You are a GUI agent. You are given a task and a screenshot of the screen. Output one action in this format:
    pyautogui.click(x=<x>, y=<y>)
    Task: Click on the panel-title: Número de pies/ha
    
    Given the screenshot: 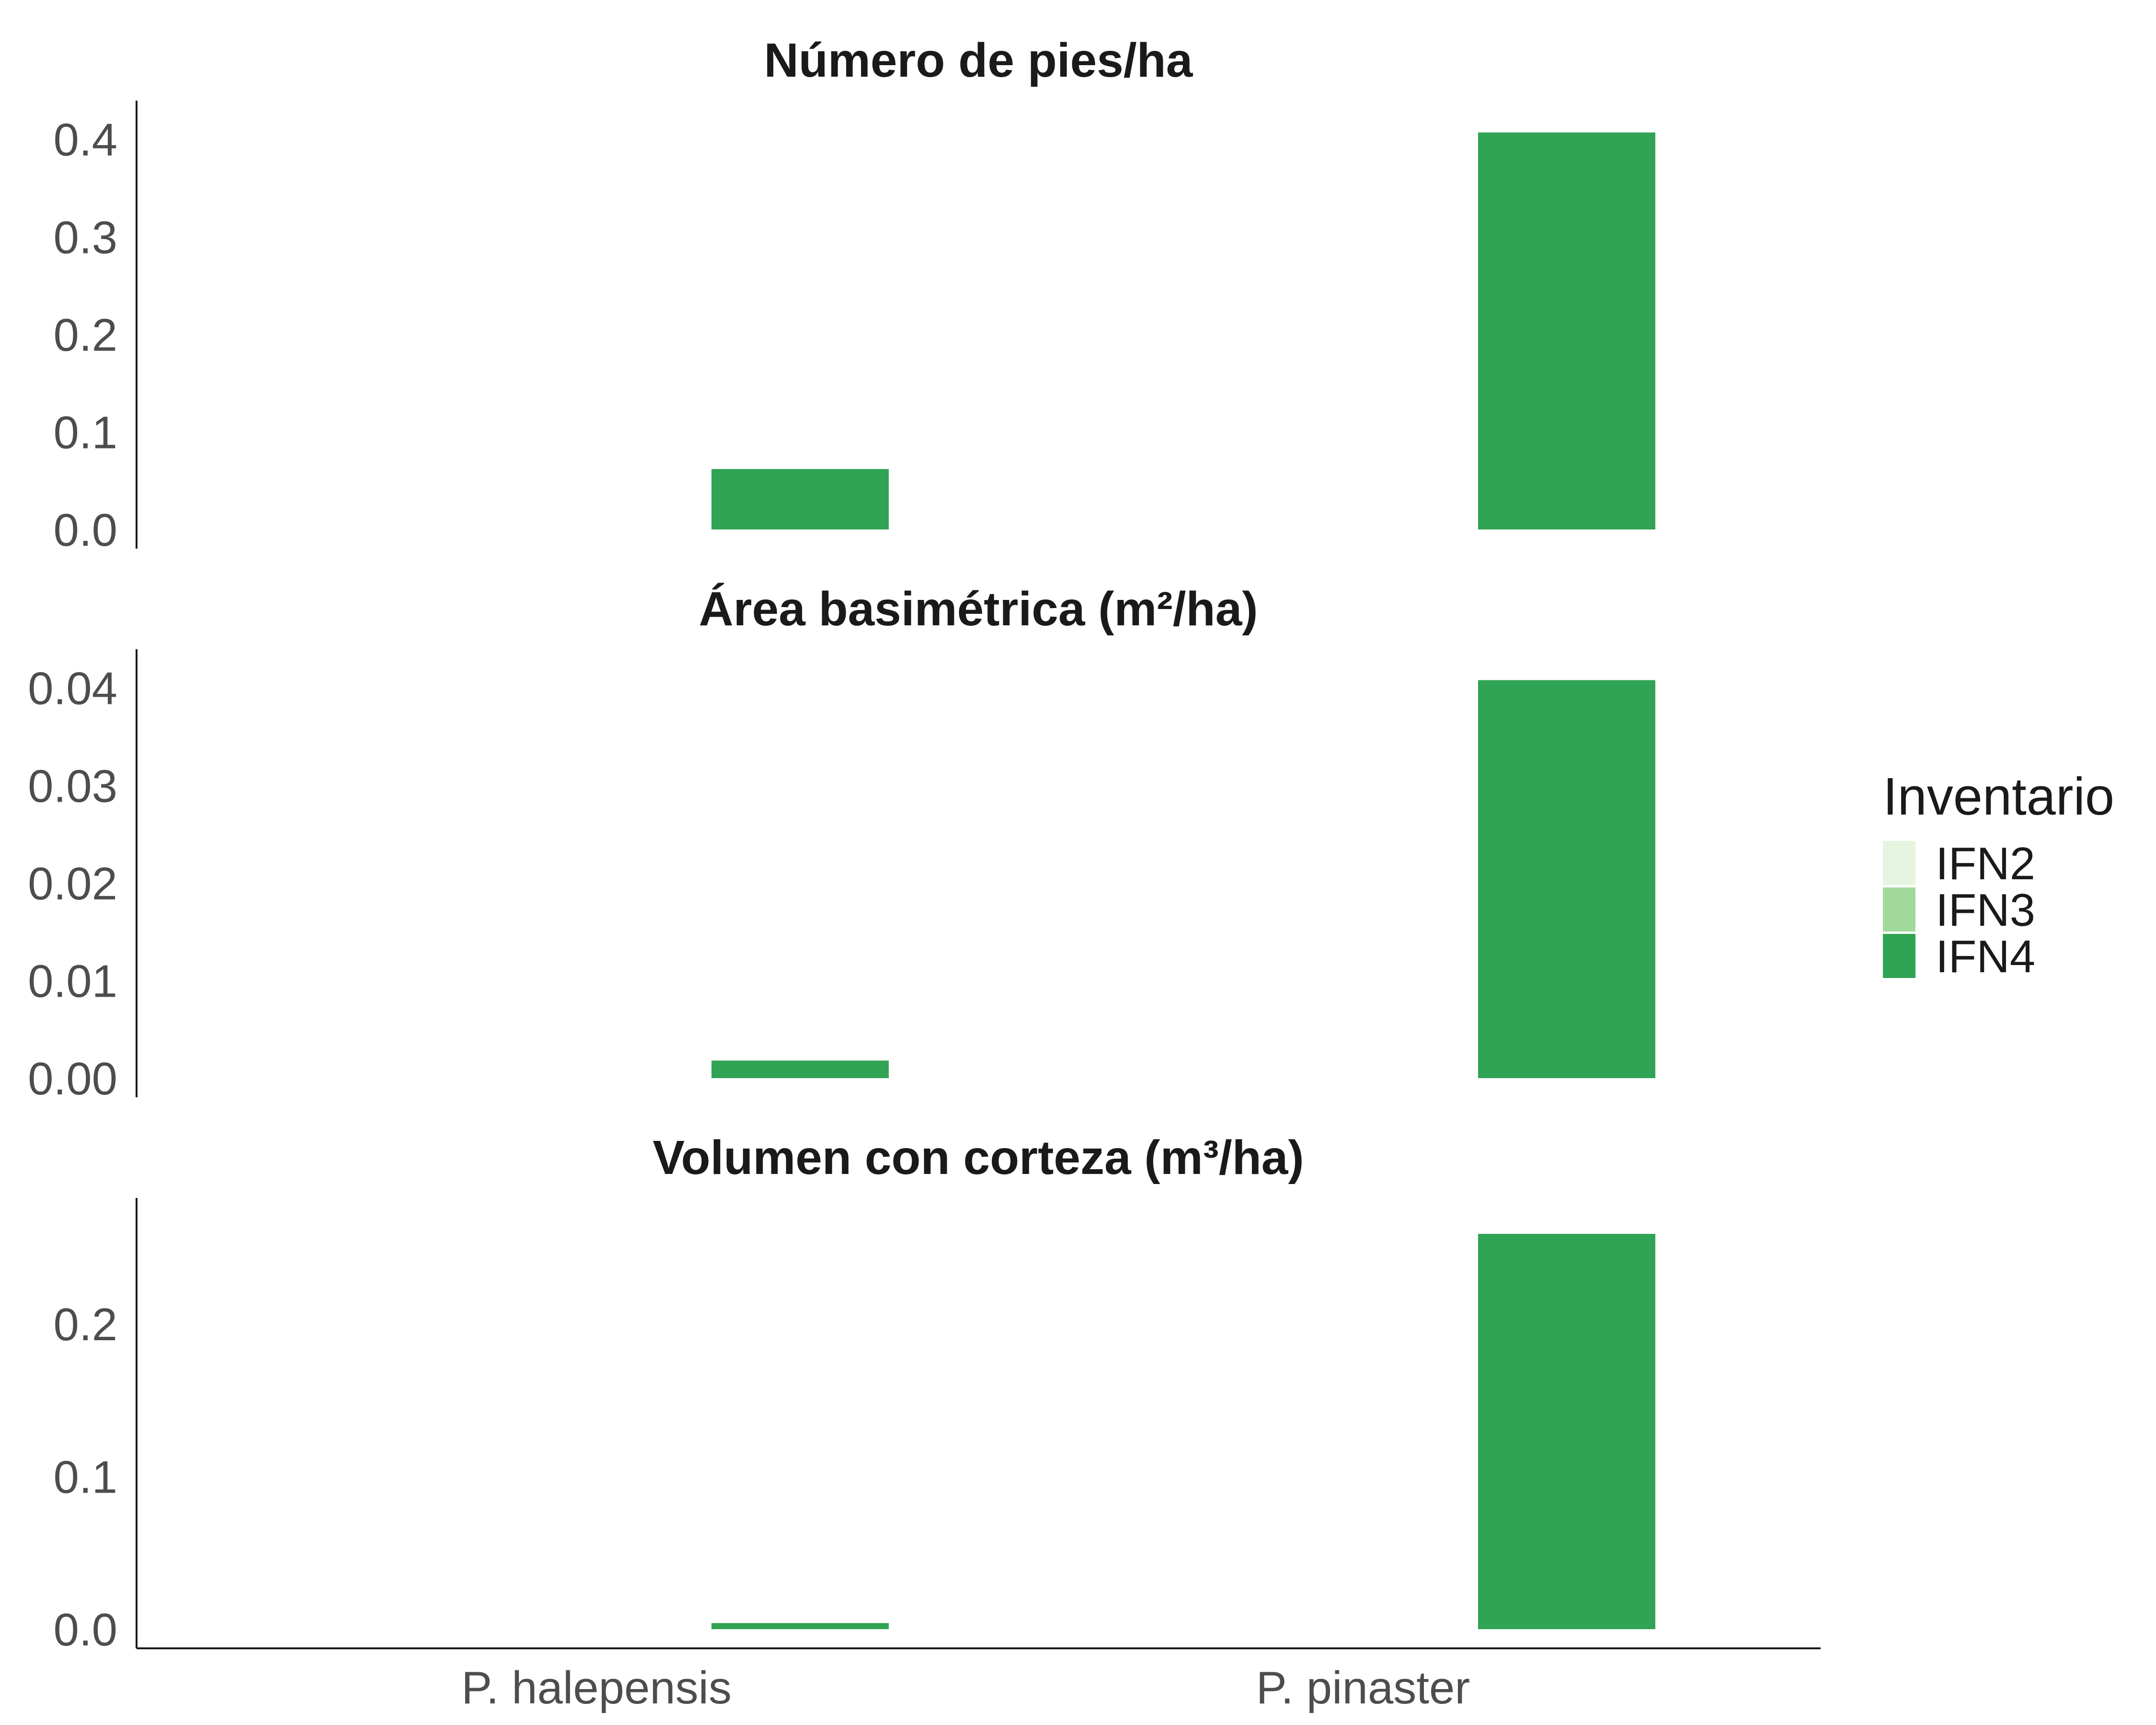 What is the action you would take?
    pyautogui.click(x=978, y=60)
    